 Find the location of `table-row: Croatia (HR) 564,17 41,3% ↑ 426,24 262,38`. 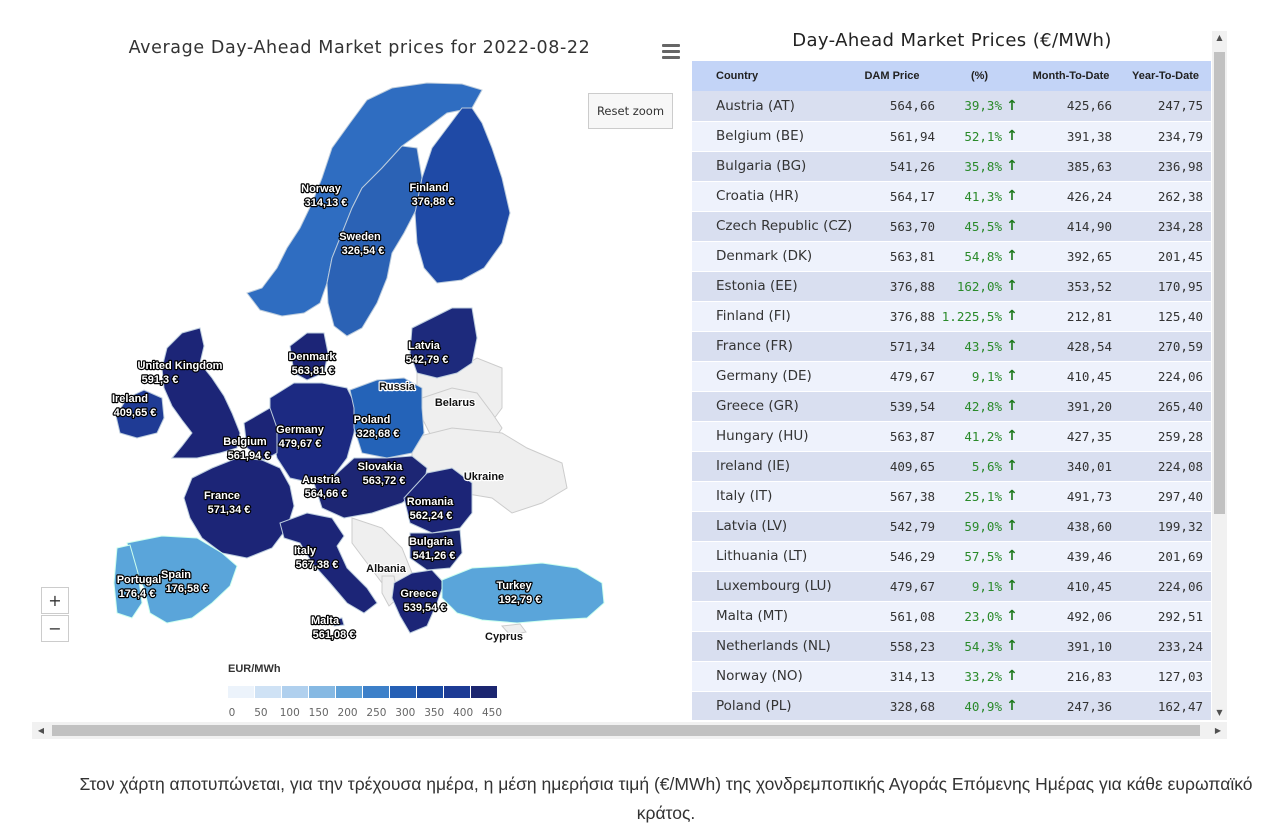

table-row: Croatia (HR) 564,17 41,3% ↑ 426,24 262,38 is located at coordinates (951, 196).